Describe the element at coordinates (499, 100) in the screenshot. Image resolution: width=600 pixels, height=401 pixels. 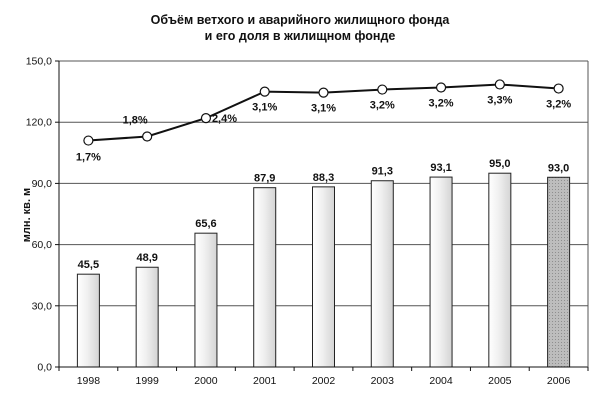
I see `share-value-label: 3,3%` at that location.